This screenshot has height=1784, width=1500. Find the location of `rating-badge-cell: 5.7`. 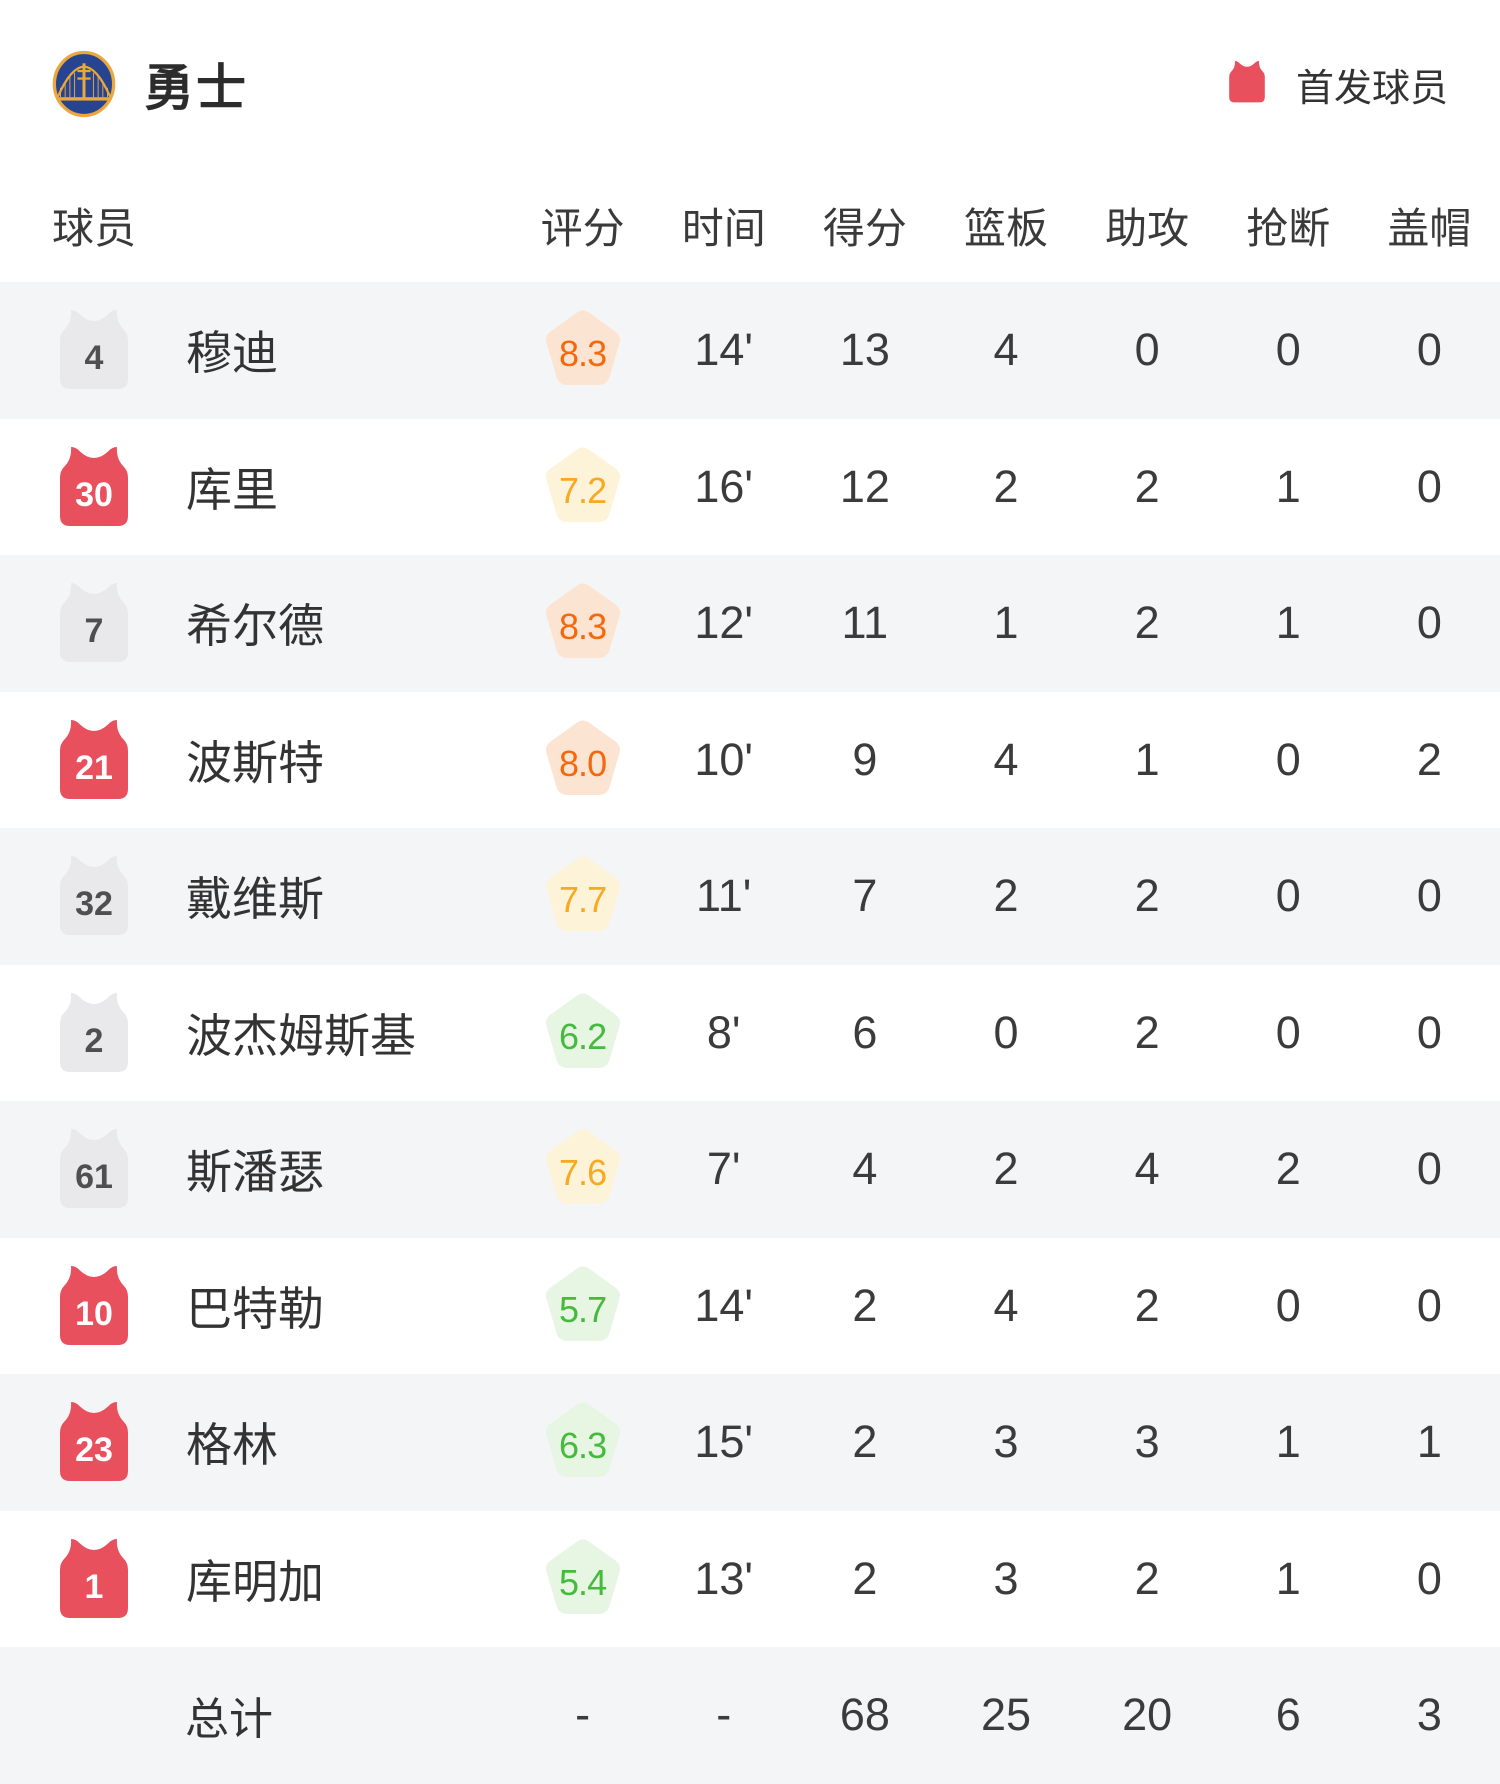

rating-badge-cell: 5.7 is located at coordinates (582, 1306).